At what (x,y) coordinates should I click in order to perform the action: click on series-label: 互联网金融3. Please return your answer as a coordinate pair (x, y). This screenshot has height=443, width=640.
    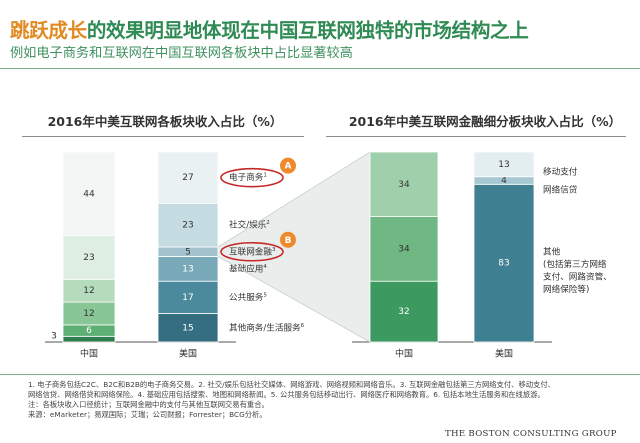
    Looking at the image, I should click on (252, 251).